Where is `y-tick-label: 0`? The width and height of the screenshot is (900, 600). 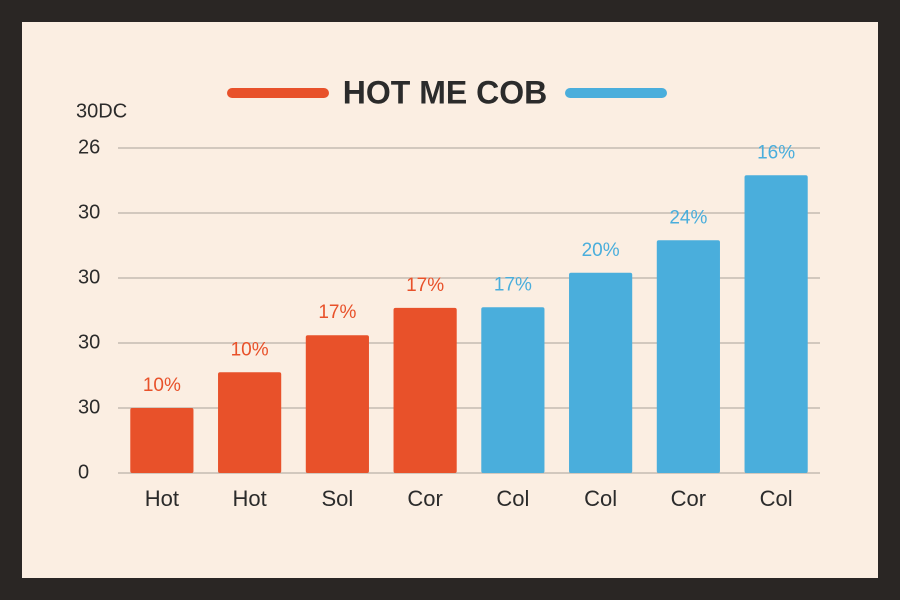
y-tick-label: 0 is located at coordinates (83, 472).